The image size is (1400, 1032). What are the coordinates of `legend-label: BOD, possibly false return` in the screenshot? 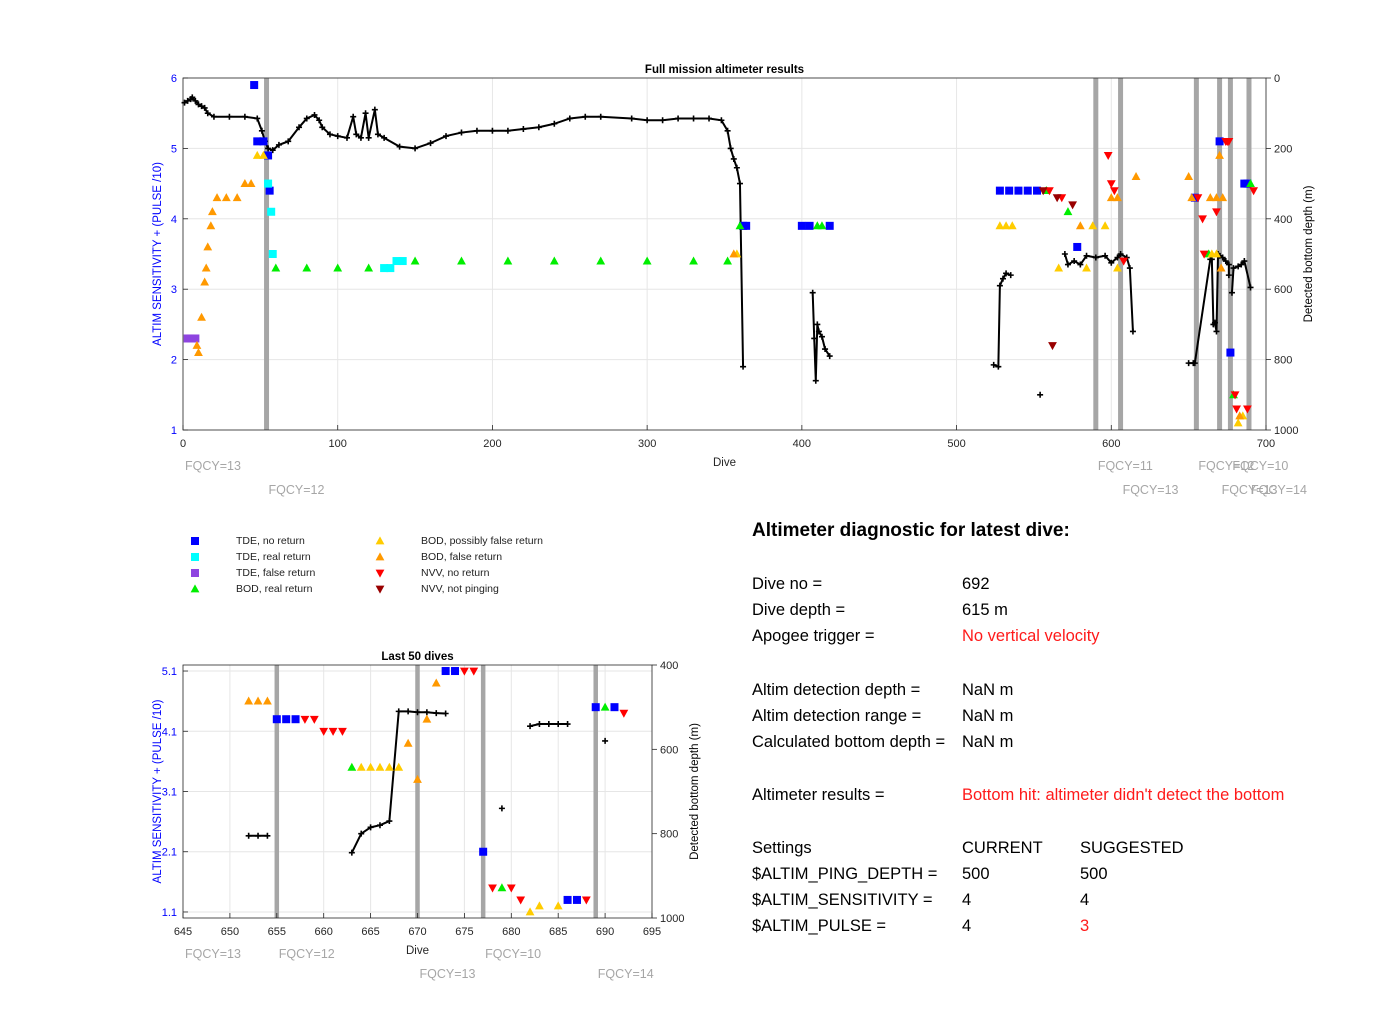 It's located at (482, 541).